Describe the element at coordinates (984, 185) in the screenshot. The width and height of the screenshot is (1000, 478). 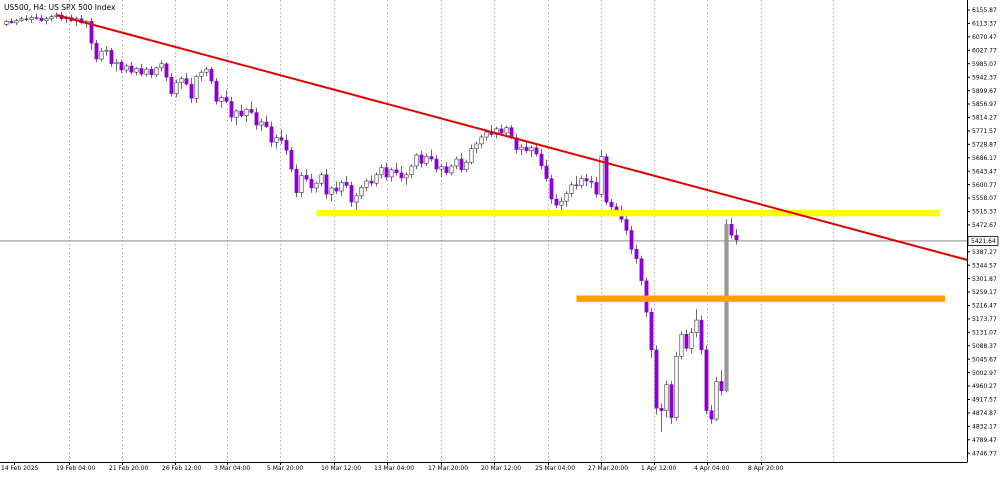
I see `y-tick-label: 5600.77` at that location.